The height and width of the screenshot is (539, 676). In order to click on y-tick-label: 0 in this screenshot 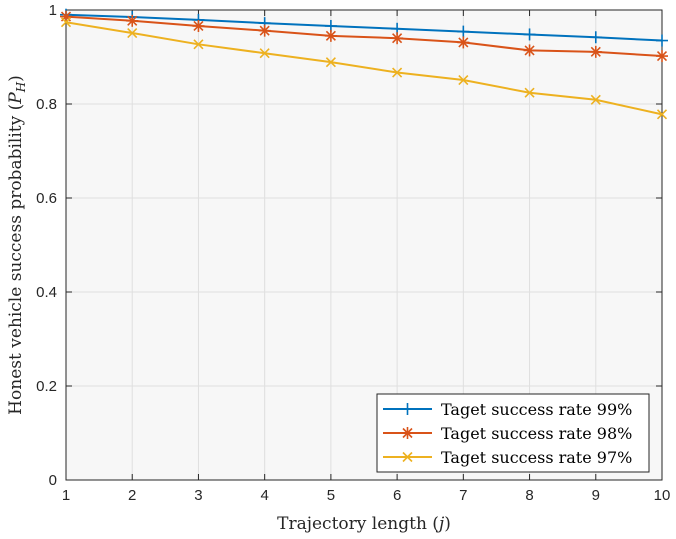, I will do `click(53, 480)`.